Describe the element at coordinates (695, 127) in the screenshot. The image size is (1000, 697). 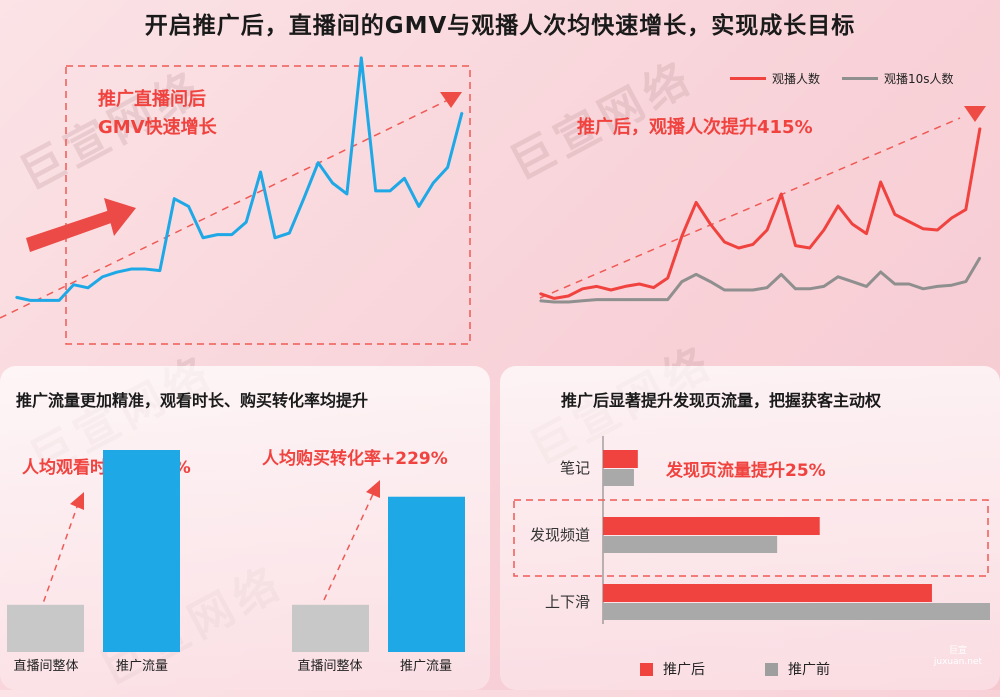
I see `viewers-annotation: 推广后，观播人次提升415%` at that location.